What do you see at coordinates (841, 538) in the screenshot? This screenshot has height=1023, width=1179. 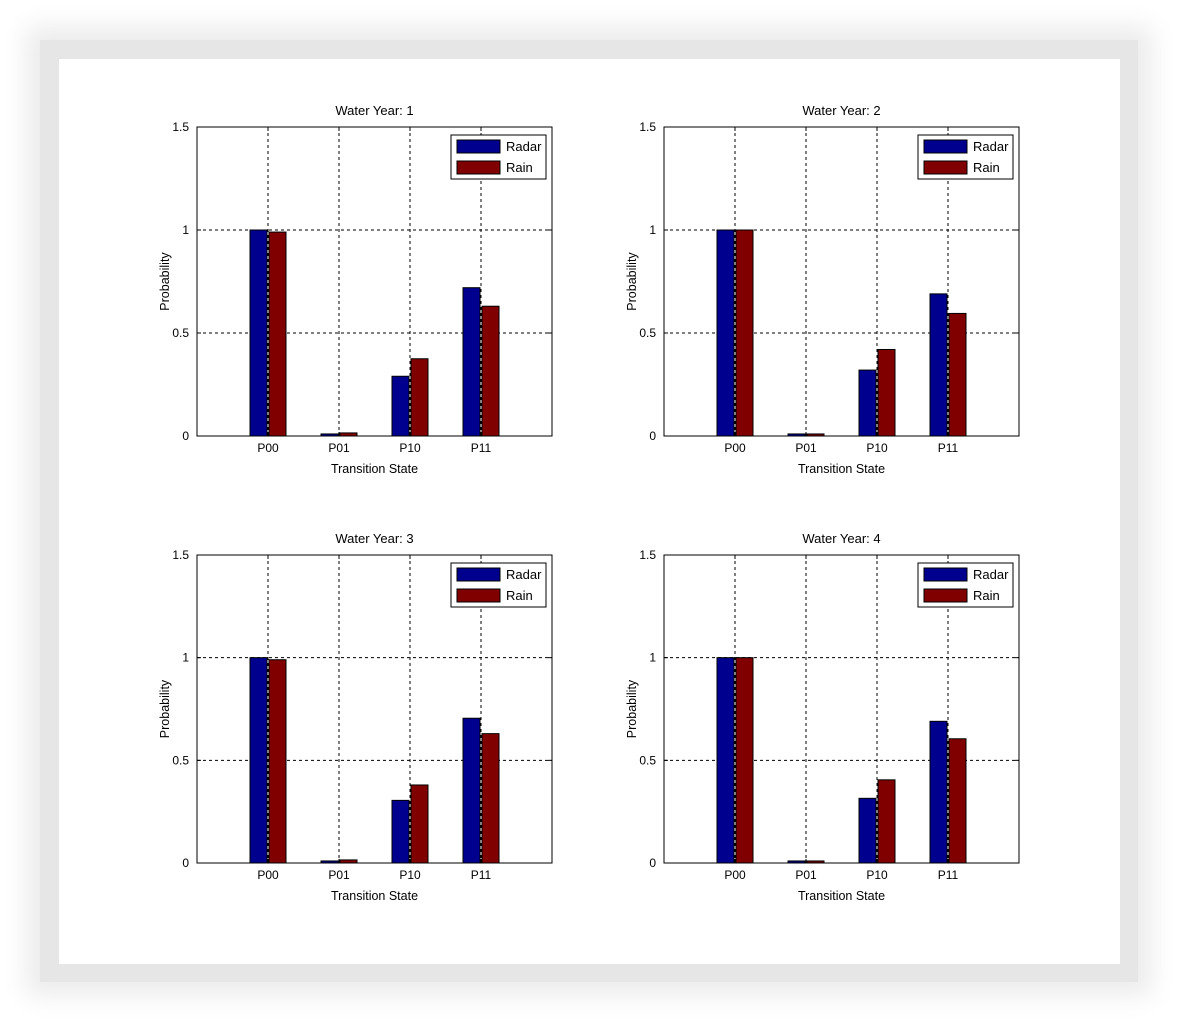 I see `chart-title: Water Year: 4` at bounding box center [841, 538].